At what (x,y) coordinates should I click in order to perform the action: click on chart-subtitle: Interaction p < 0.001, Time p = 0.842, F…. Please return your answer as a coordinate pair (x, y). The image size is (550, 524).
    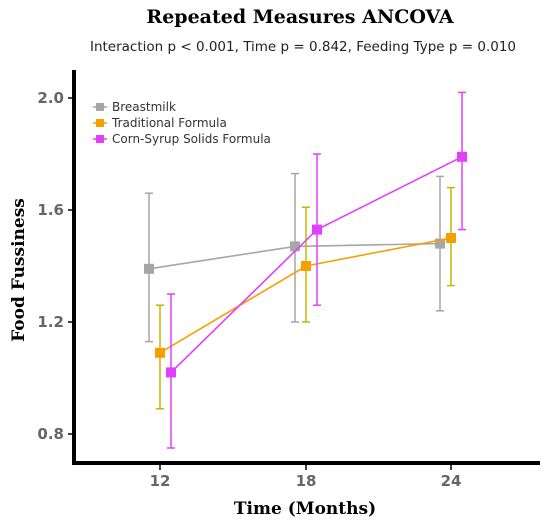
    Looking at the image, I should click on (303, 47).